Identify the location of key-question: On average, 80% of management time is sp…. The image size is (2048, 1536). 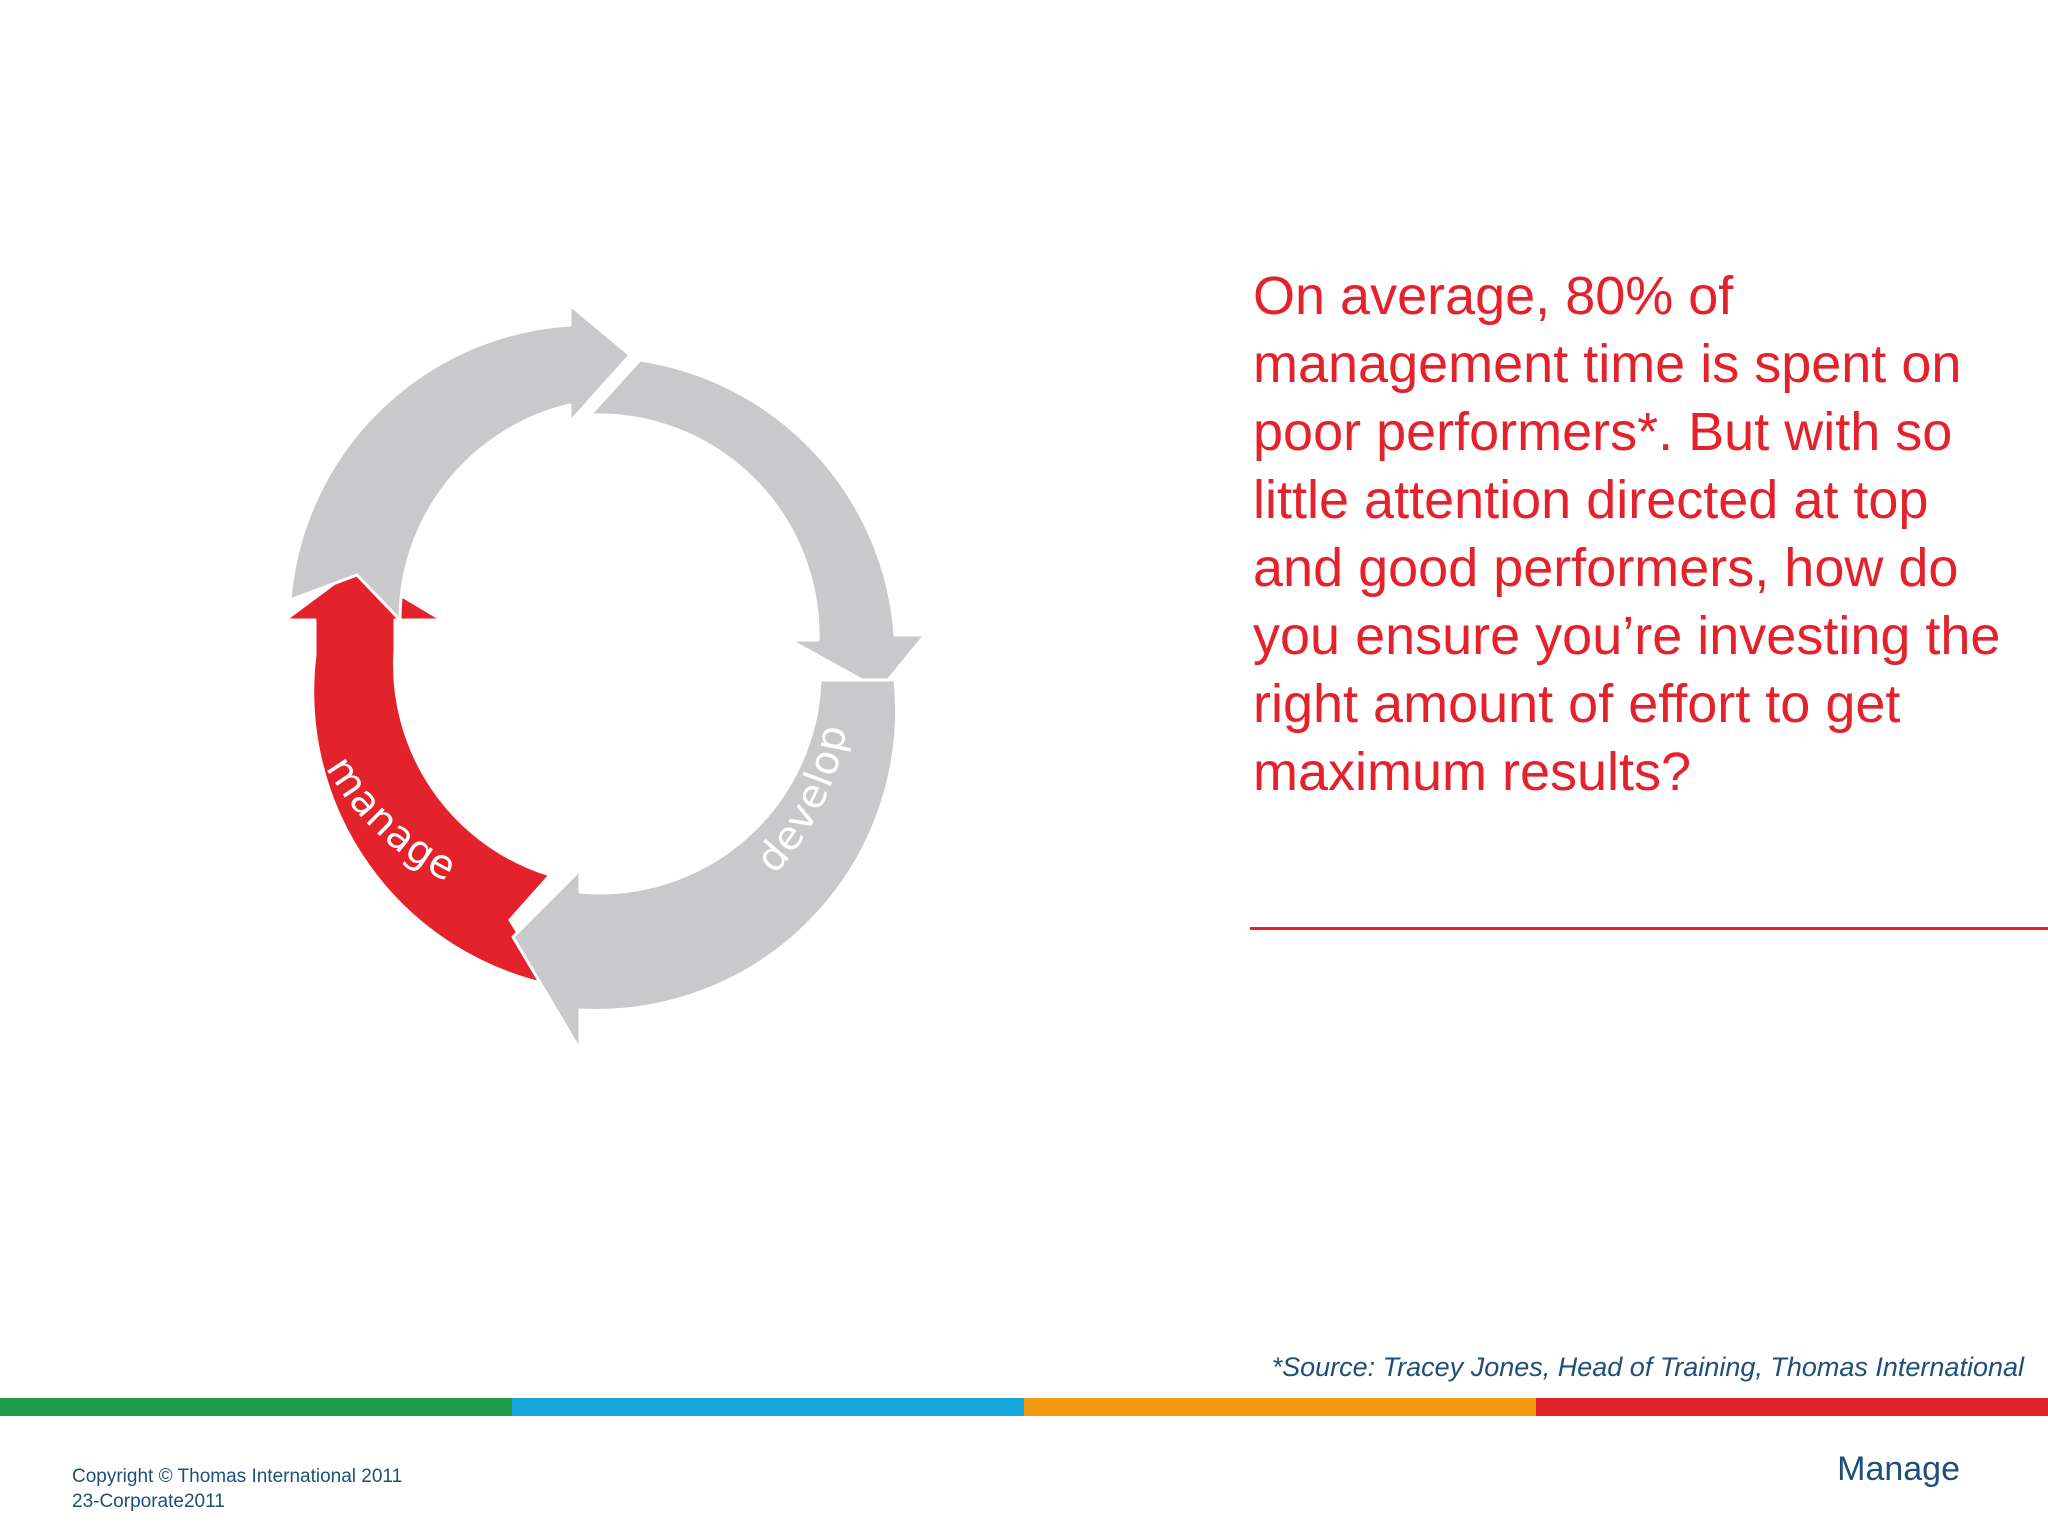
(1627, 534).